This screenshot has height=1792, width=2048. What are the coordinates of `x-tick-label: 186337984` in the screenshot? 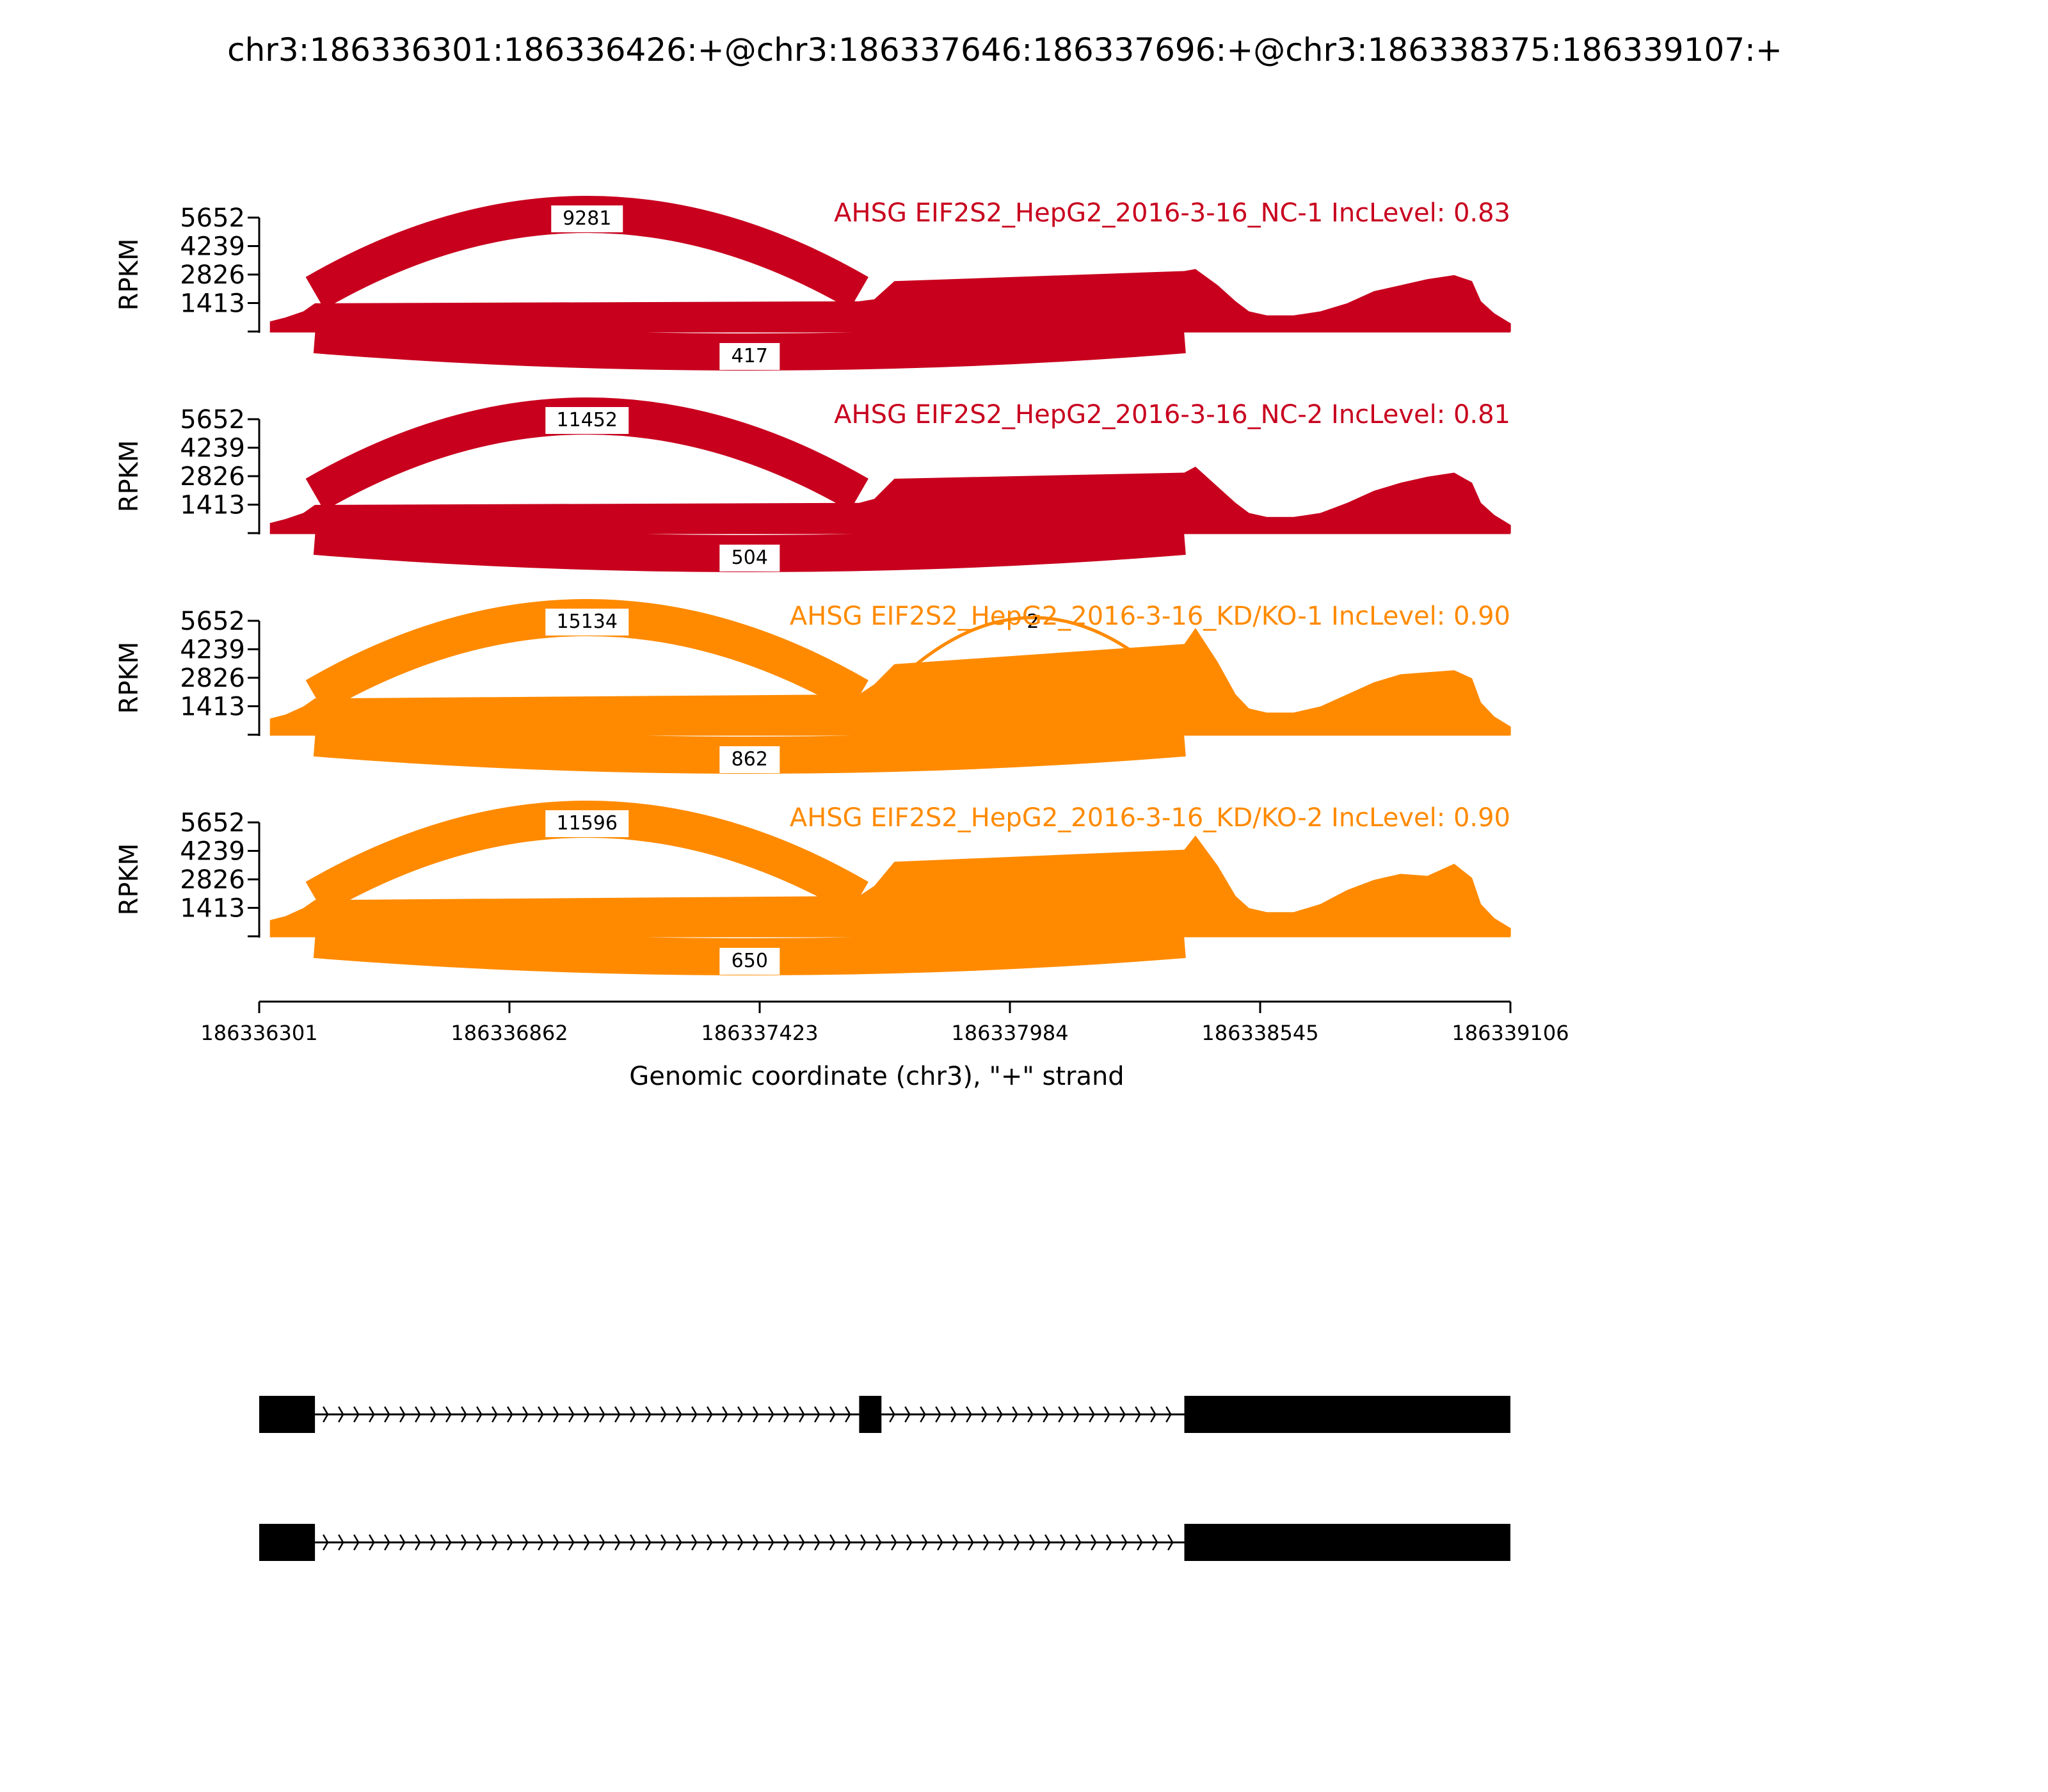 It's located at (1009, 1033).